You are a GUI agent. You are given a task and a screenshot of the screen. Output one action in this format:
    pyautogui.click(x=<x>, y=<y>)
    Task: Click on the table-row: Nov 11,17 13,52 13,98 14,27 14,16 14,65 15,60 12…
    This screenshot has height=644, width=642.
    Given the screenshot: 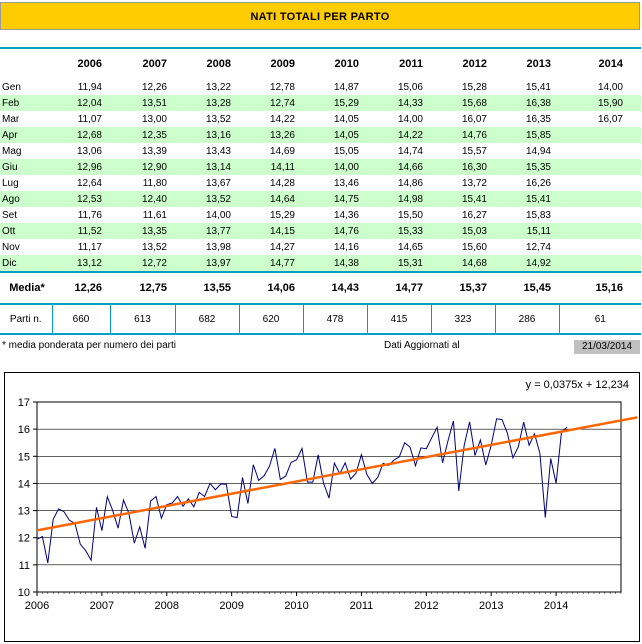 What is the action you would take?
    pyautogui.click(x=320, y=247)
    